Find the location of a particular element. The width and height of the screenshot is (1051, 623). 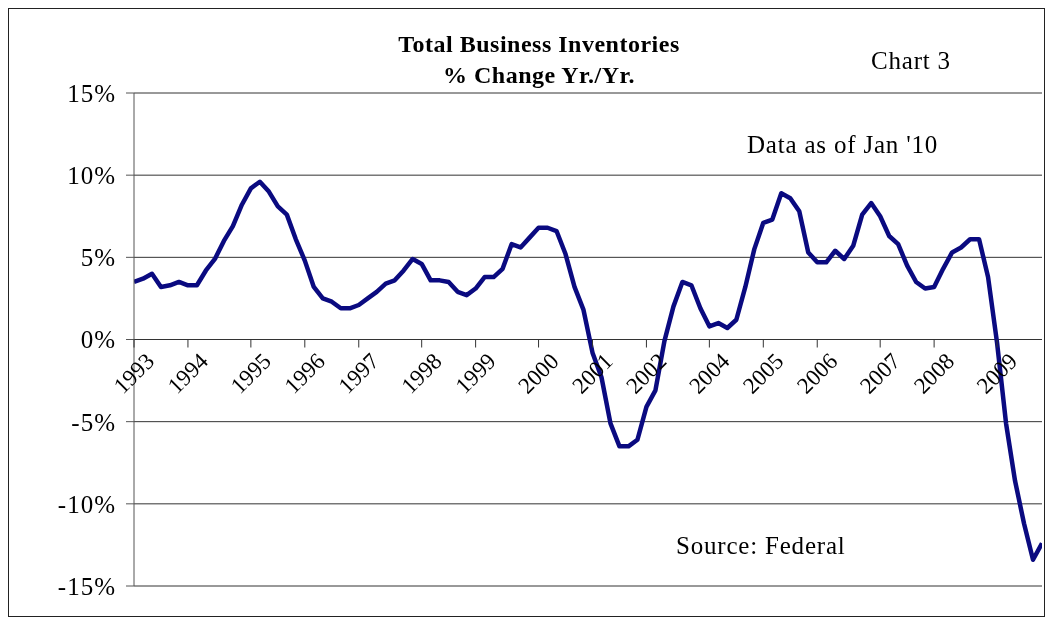

y-tick-label: 0% is located at coordinates (98, 340).